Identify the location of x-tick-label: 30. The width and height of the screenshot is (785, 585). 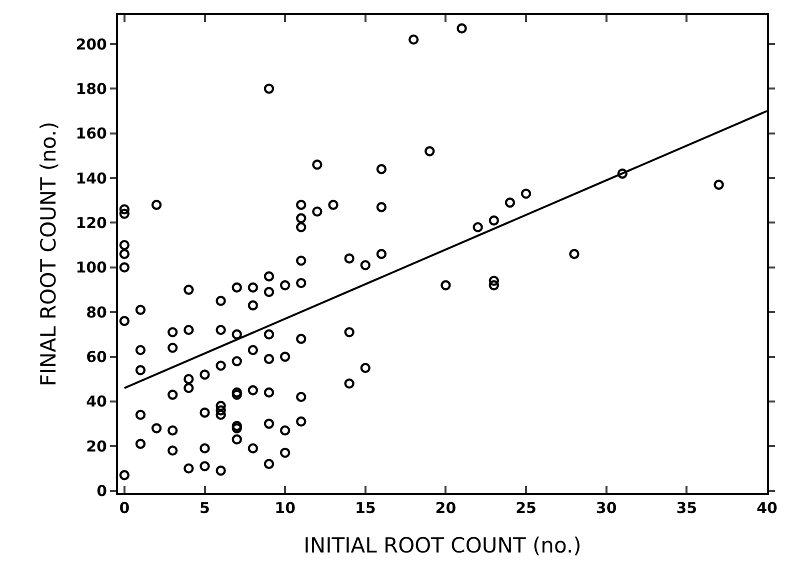
(606, 508).